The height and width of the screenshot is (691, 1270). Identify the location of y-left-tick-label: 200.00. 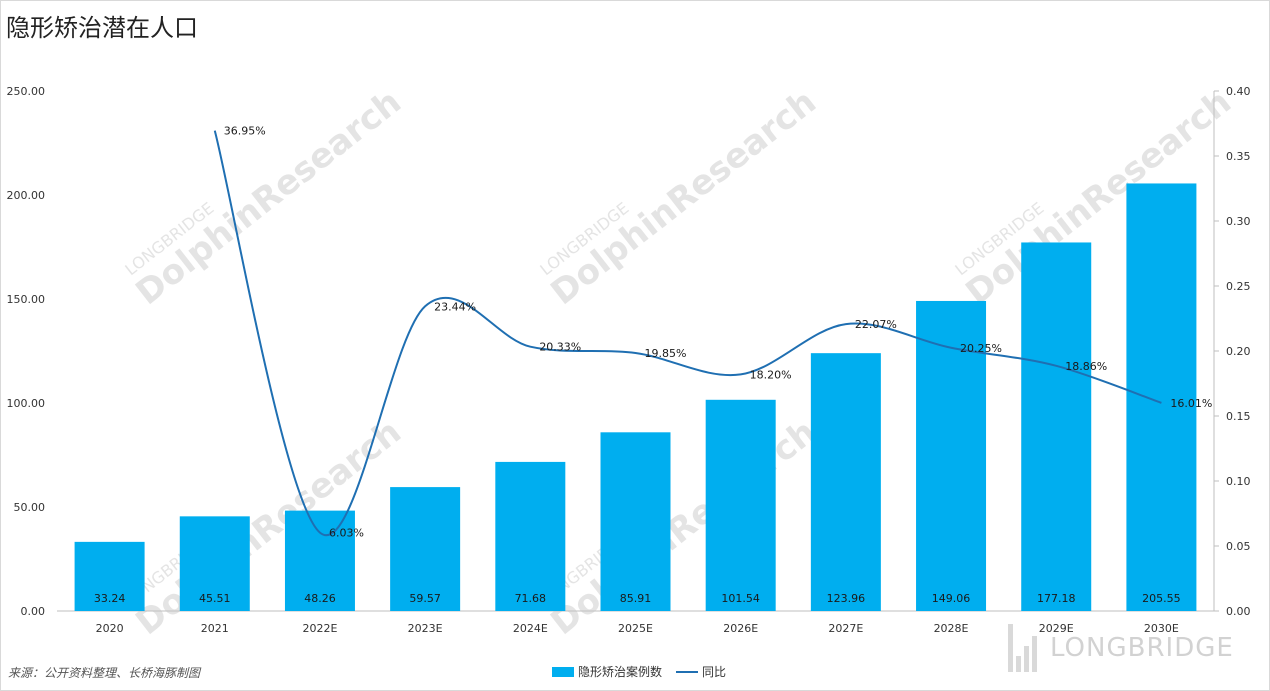
(26, 195).